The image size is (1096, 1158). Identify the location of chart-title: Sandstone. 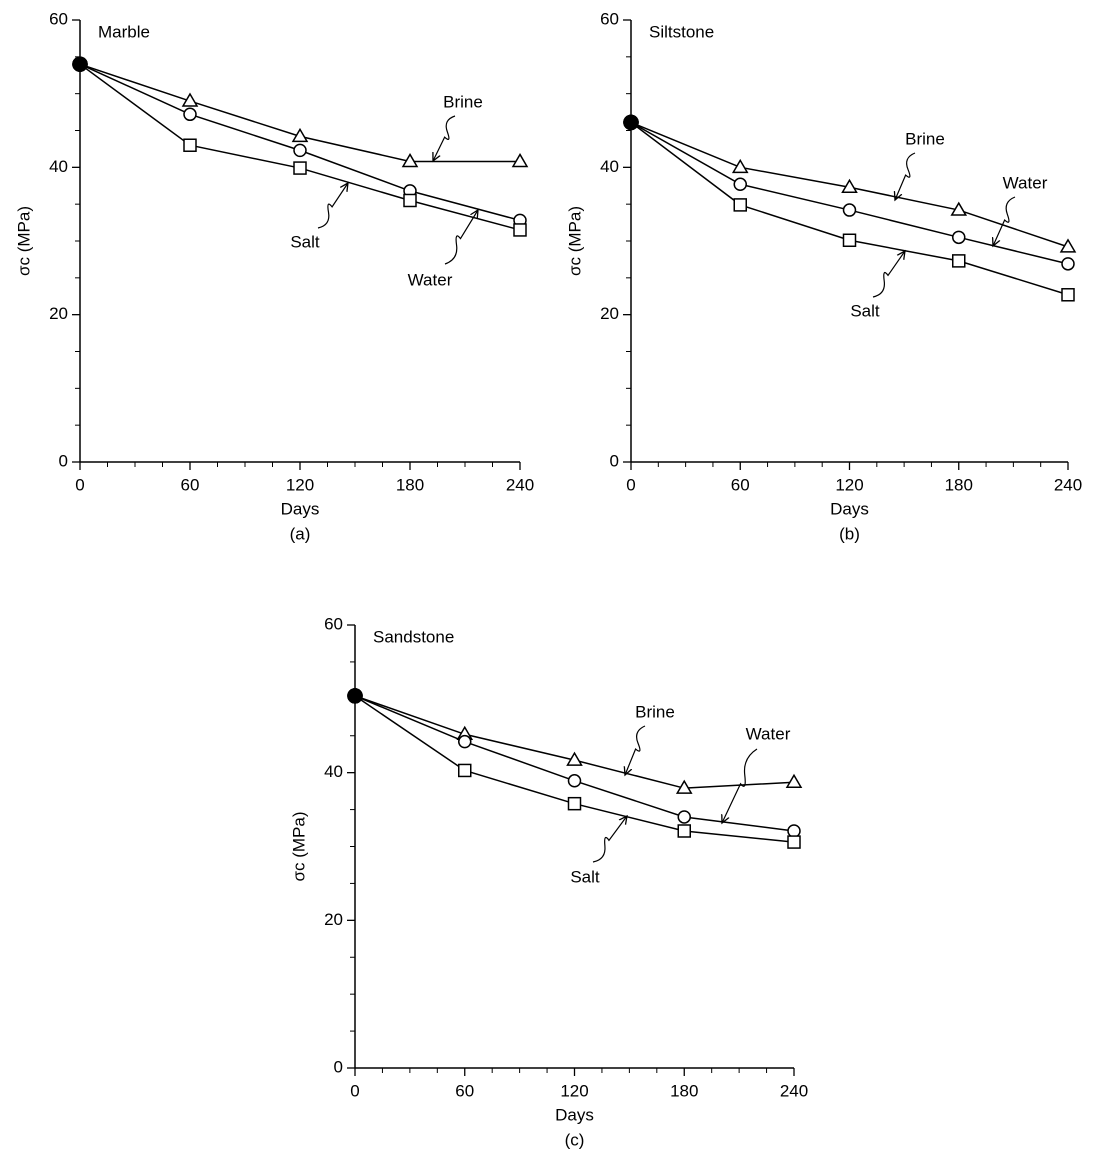
(413, 636).